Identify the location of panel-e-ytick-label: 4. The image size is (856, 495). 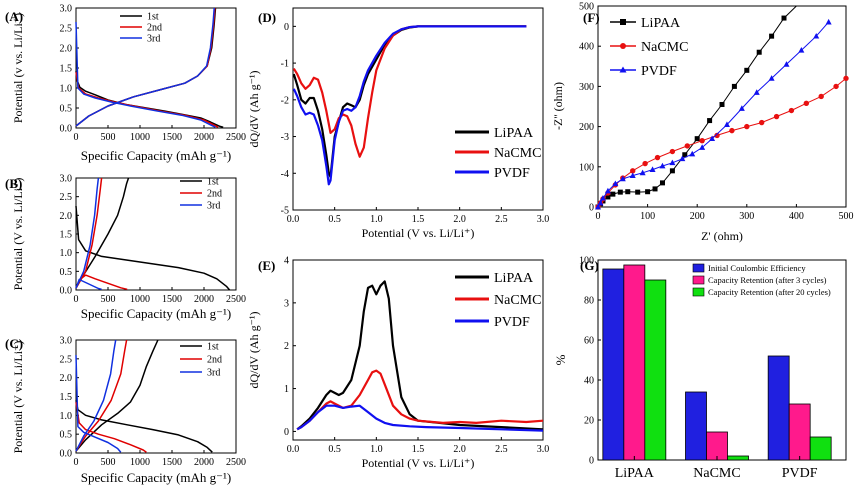
(286, 261).